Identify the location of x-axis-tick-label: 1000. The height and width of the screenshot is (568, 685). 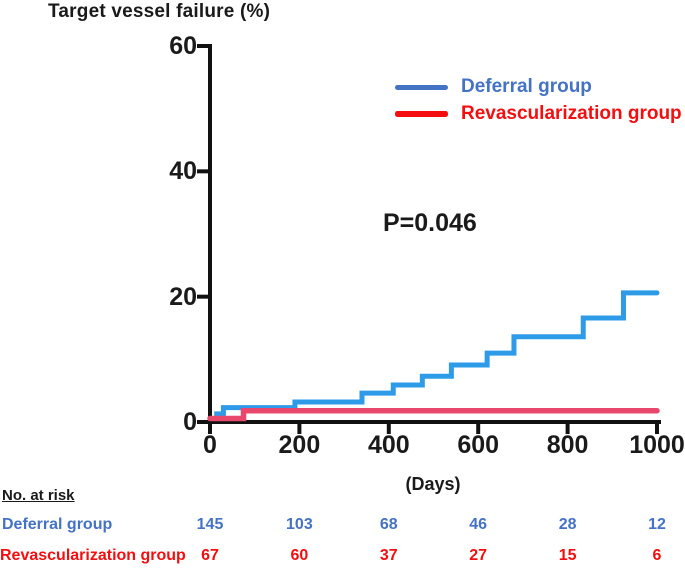
(657, 445).